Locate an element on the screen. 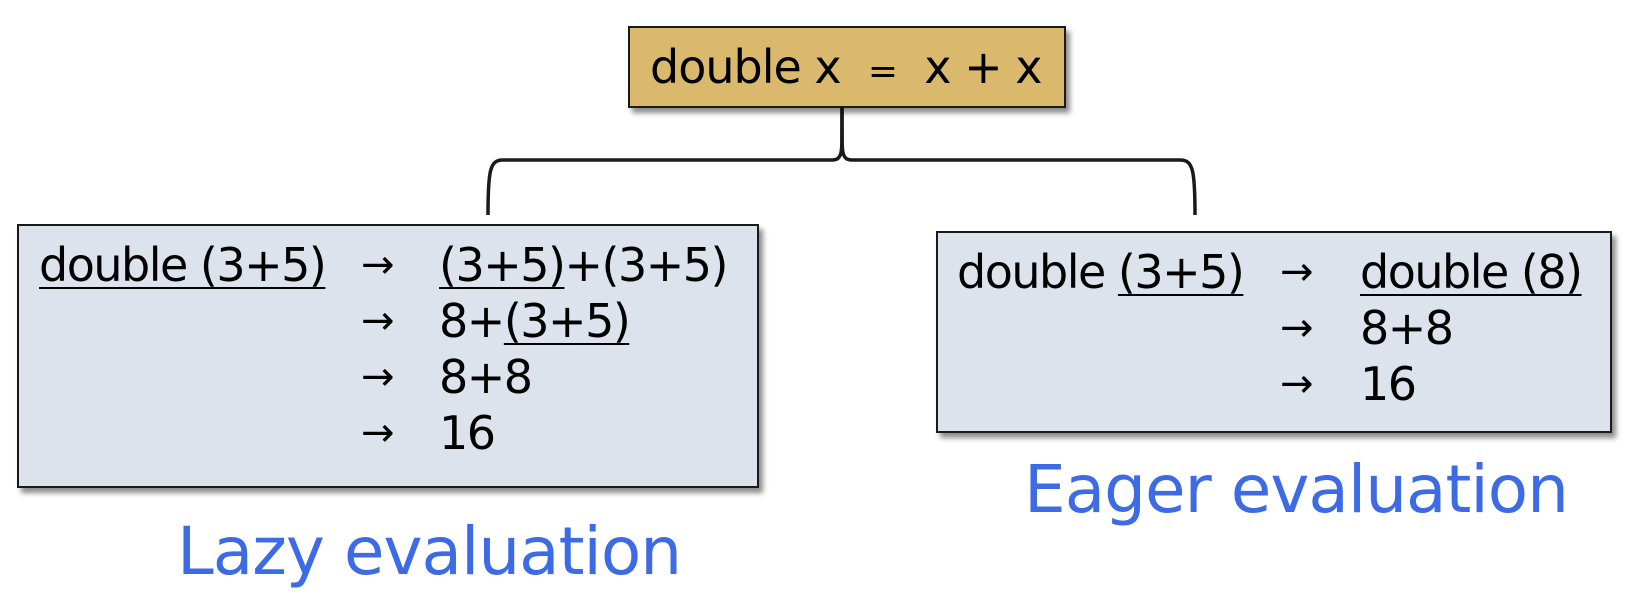  eager-step-3: 16 is located at coordinates (1388, 384).